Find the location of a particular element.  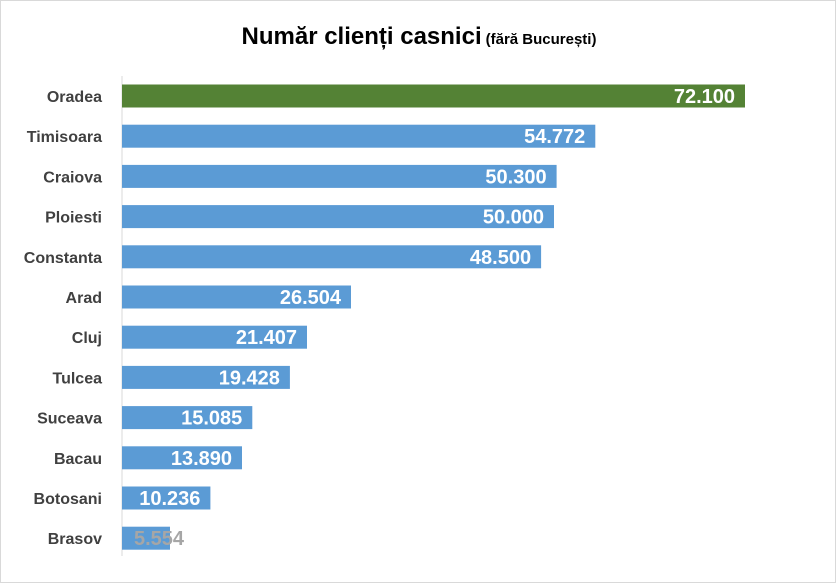

value-label-timisoara: 54.772 is located at coordinates (554, 137).